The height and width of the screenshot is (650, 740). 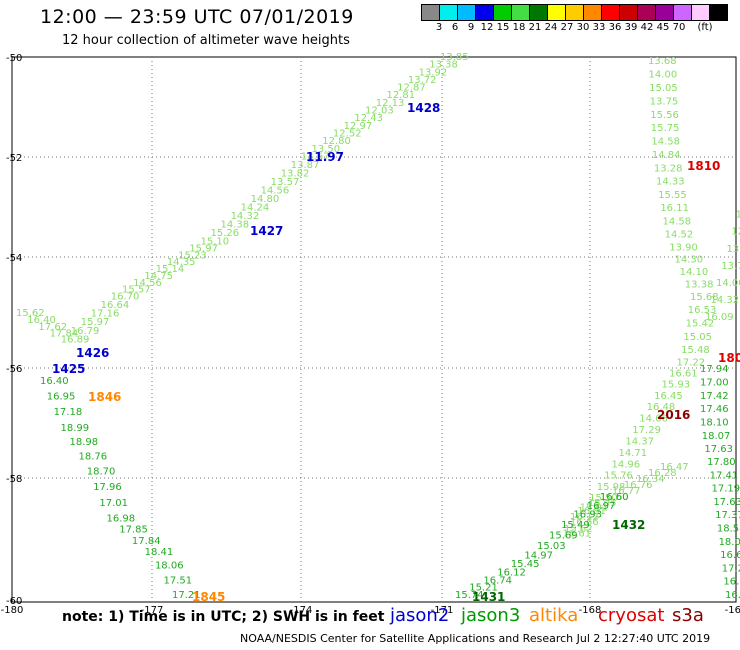 What do you see at coordinates (68, 369) in the screenshot?
I see `pass-label: 1425` at bounding box center [68, 369].